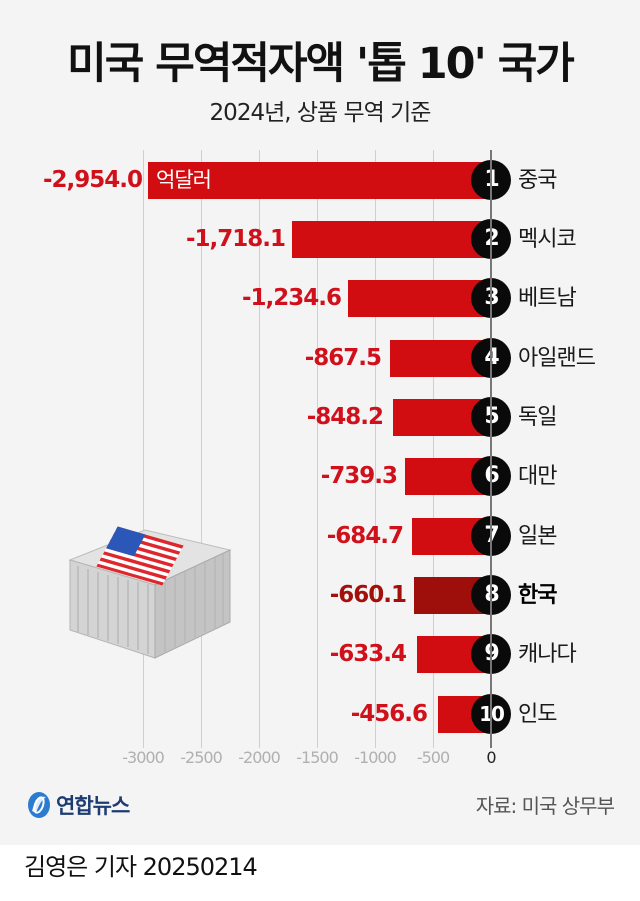 The width and height of the screenshot is (640, 901). What do you see at coordinates (537, 536) in the screenshot?
I see `country-label: 일본` at bounding box center [537, 536].